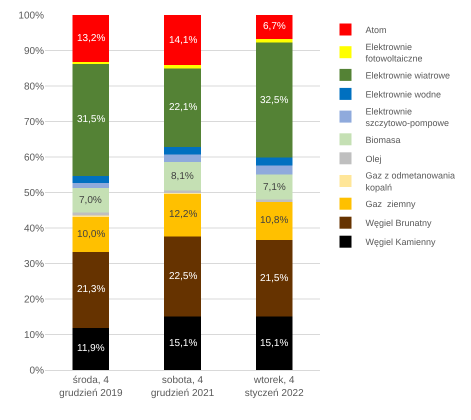 The height and width of the screenshot is (420, 471). I want to click on data-label: 22,5%, so click(183, 276).